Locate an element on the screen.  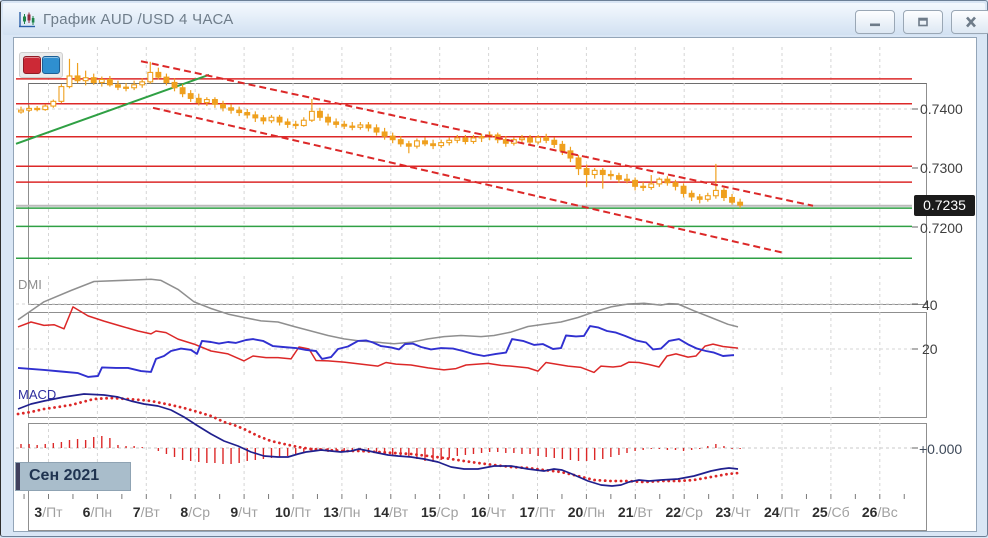
restore-button is located at coordinates (923, 22).